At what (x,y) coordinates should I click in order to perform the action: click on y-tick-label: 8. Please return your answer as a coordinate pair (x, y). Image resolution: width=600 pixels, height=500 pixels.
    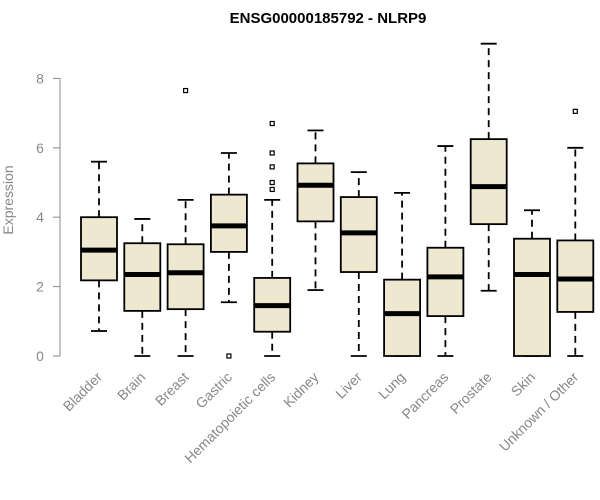
    Looking at the image, I should click on (40, 78).